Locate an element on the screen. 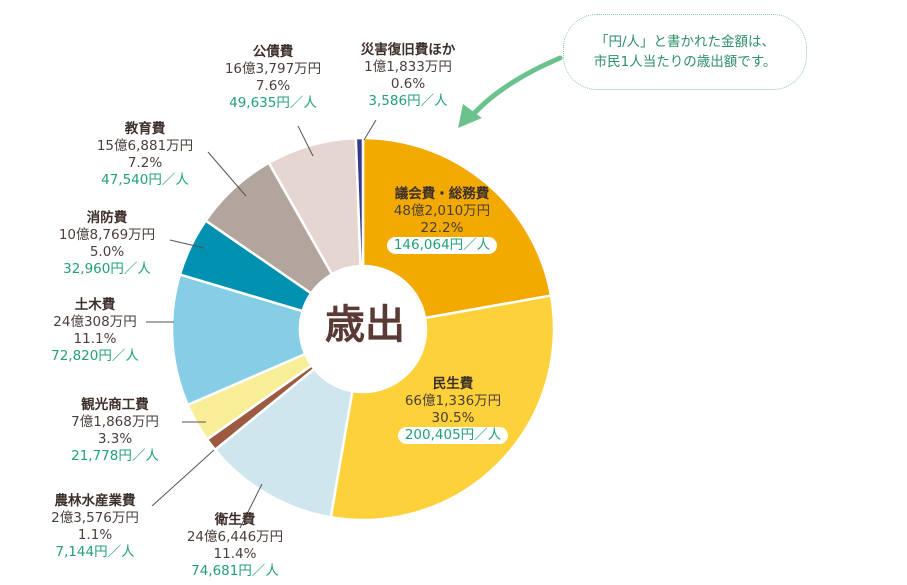 Image resolution: width=907 pixels, height=585 pixels. slice-name: 土木費 is located at coordinates (95, 305).